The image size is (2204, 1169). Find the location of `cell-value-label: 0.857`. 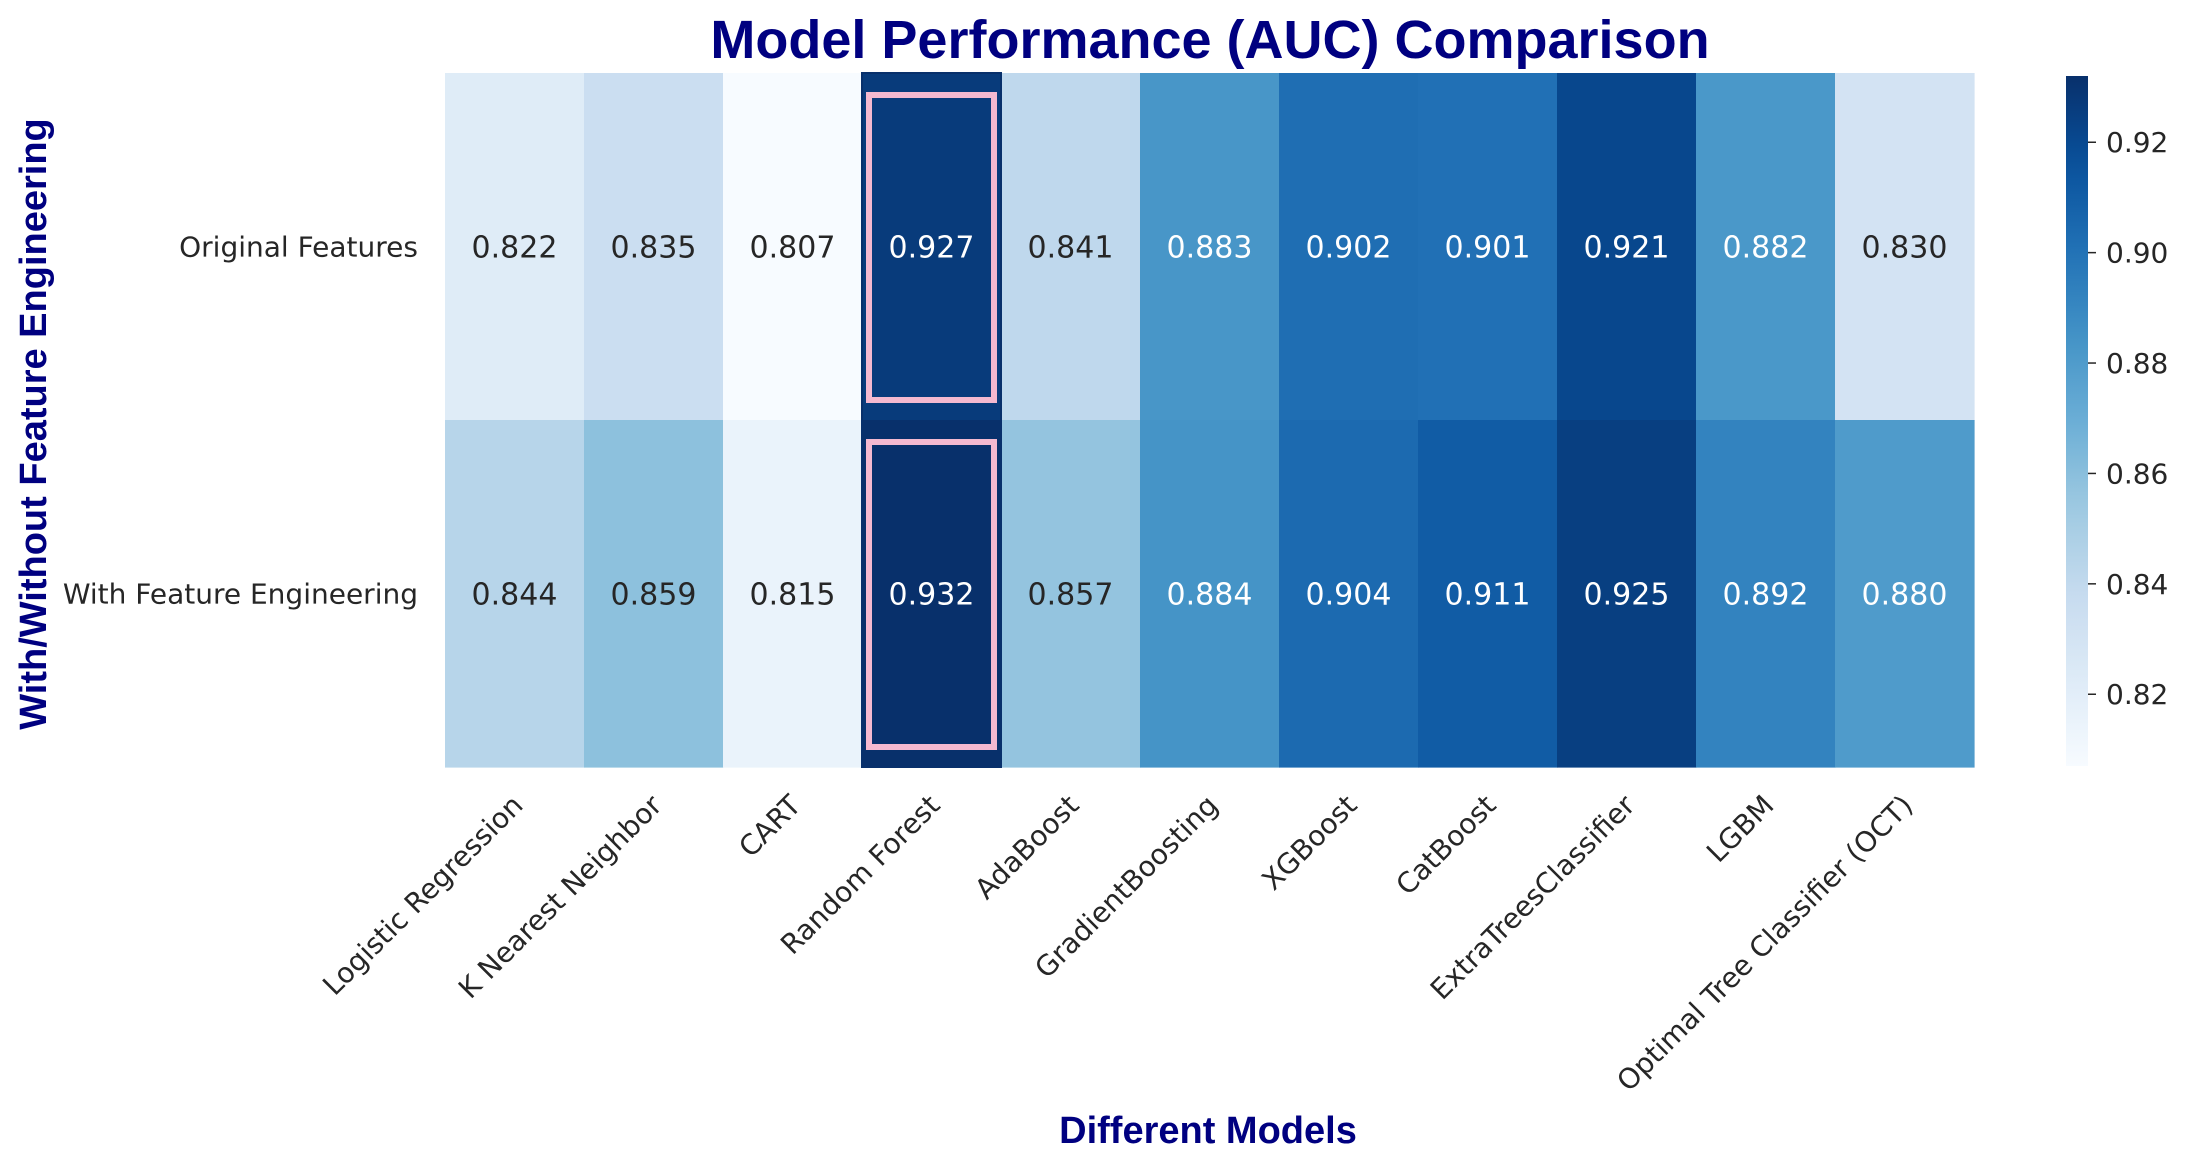

cell-value-label: 0.857 is located at coordinates (1071, 595).